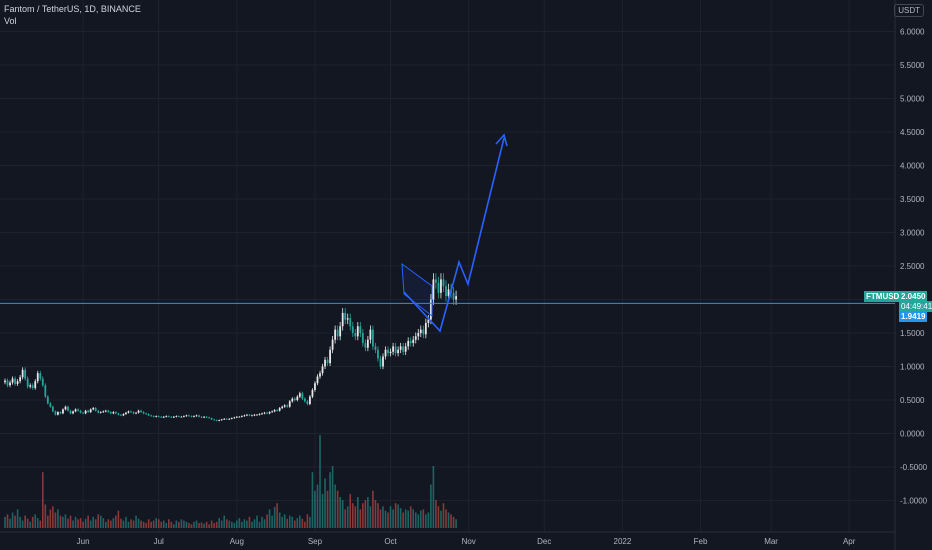  What do you see at coordinates (501, 140) in the screenshot?
I see `projection-arrowhead` at bounding box center [501, 140].